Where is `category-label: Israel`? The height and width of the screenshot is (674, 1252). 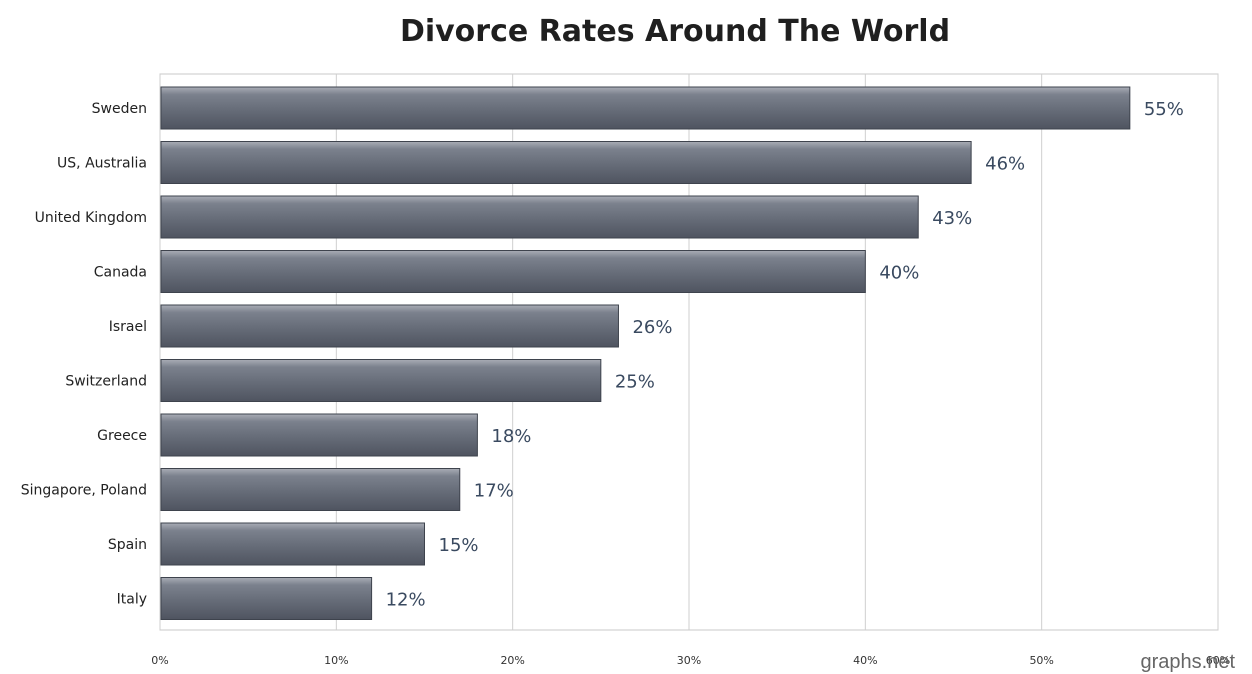 category-label: Israel is located at coordinates (128, 327).